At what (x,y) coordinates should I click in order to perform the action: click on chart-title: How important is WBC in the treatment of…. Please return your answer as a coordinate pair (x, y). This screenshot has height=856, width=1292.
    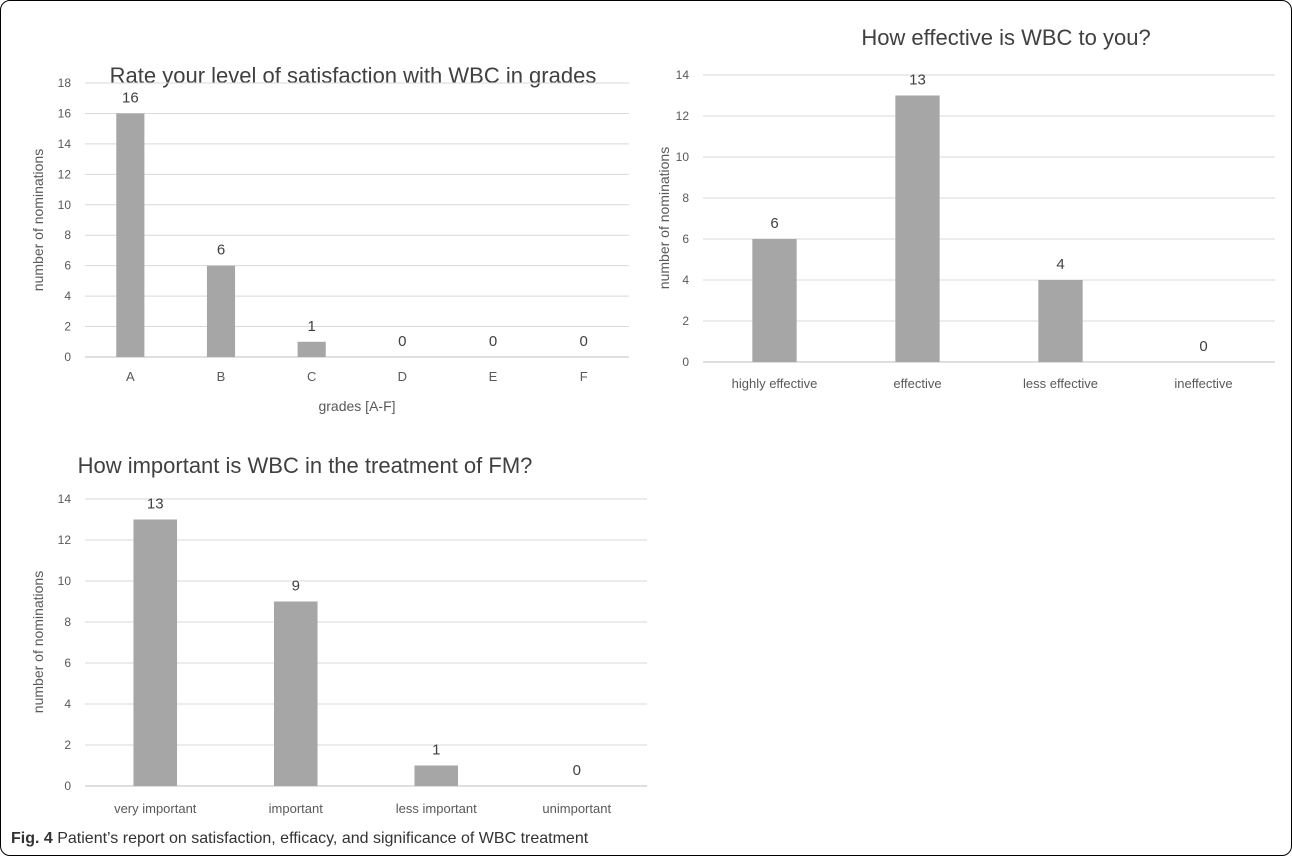
    Looking at the image, I should click on (305, 465).